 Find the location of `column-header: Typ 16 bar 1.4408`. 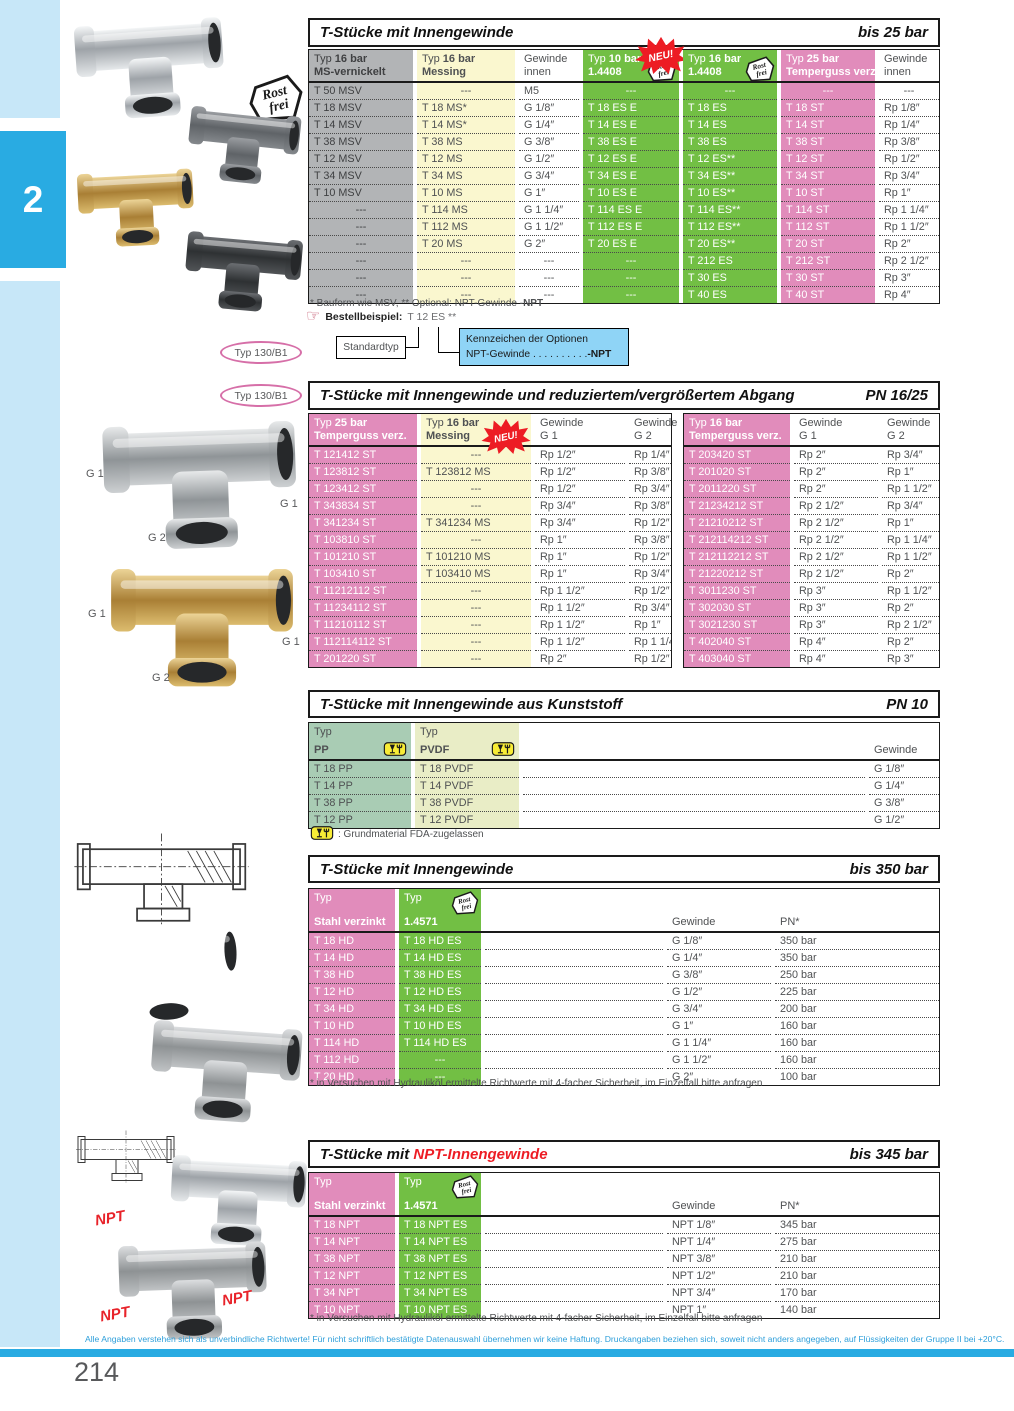

column-header: Typ 16 bar 1.4408 is located at coordinates (730, 65).